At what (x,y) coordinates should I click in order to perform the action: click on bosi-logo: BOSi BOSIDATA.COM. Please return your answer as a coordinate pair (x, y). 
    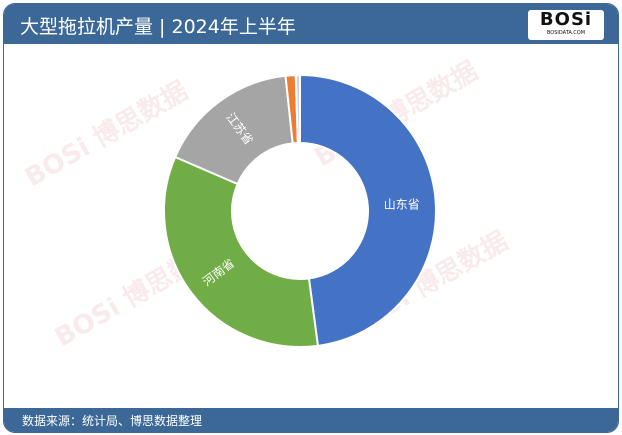
    Looking at the image, I should click on (566, 25).